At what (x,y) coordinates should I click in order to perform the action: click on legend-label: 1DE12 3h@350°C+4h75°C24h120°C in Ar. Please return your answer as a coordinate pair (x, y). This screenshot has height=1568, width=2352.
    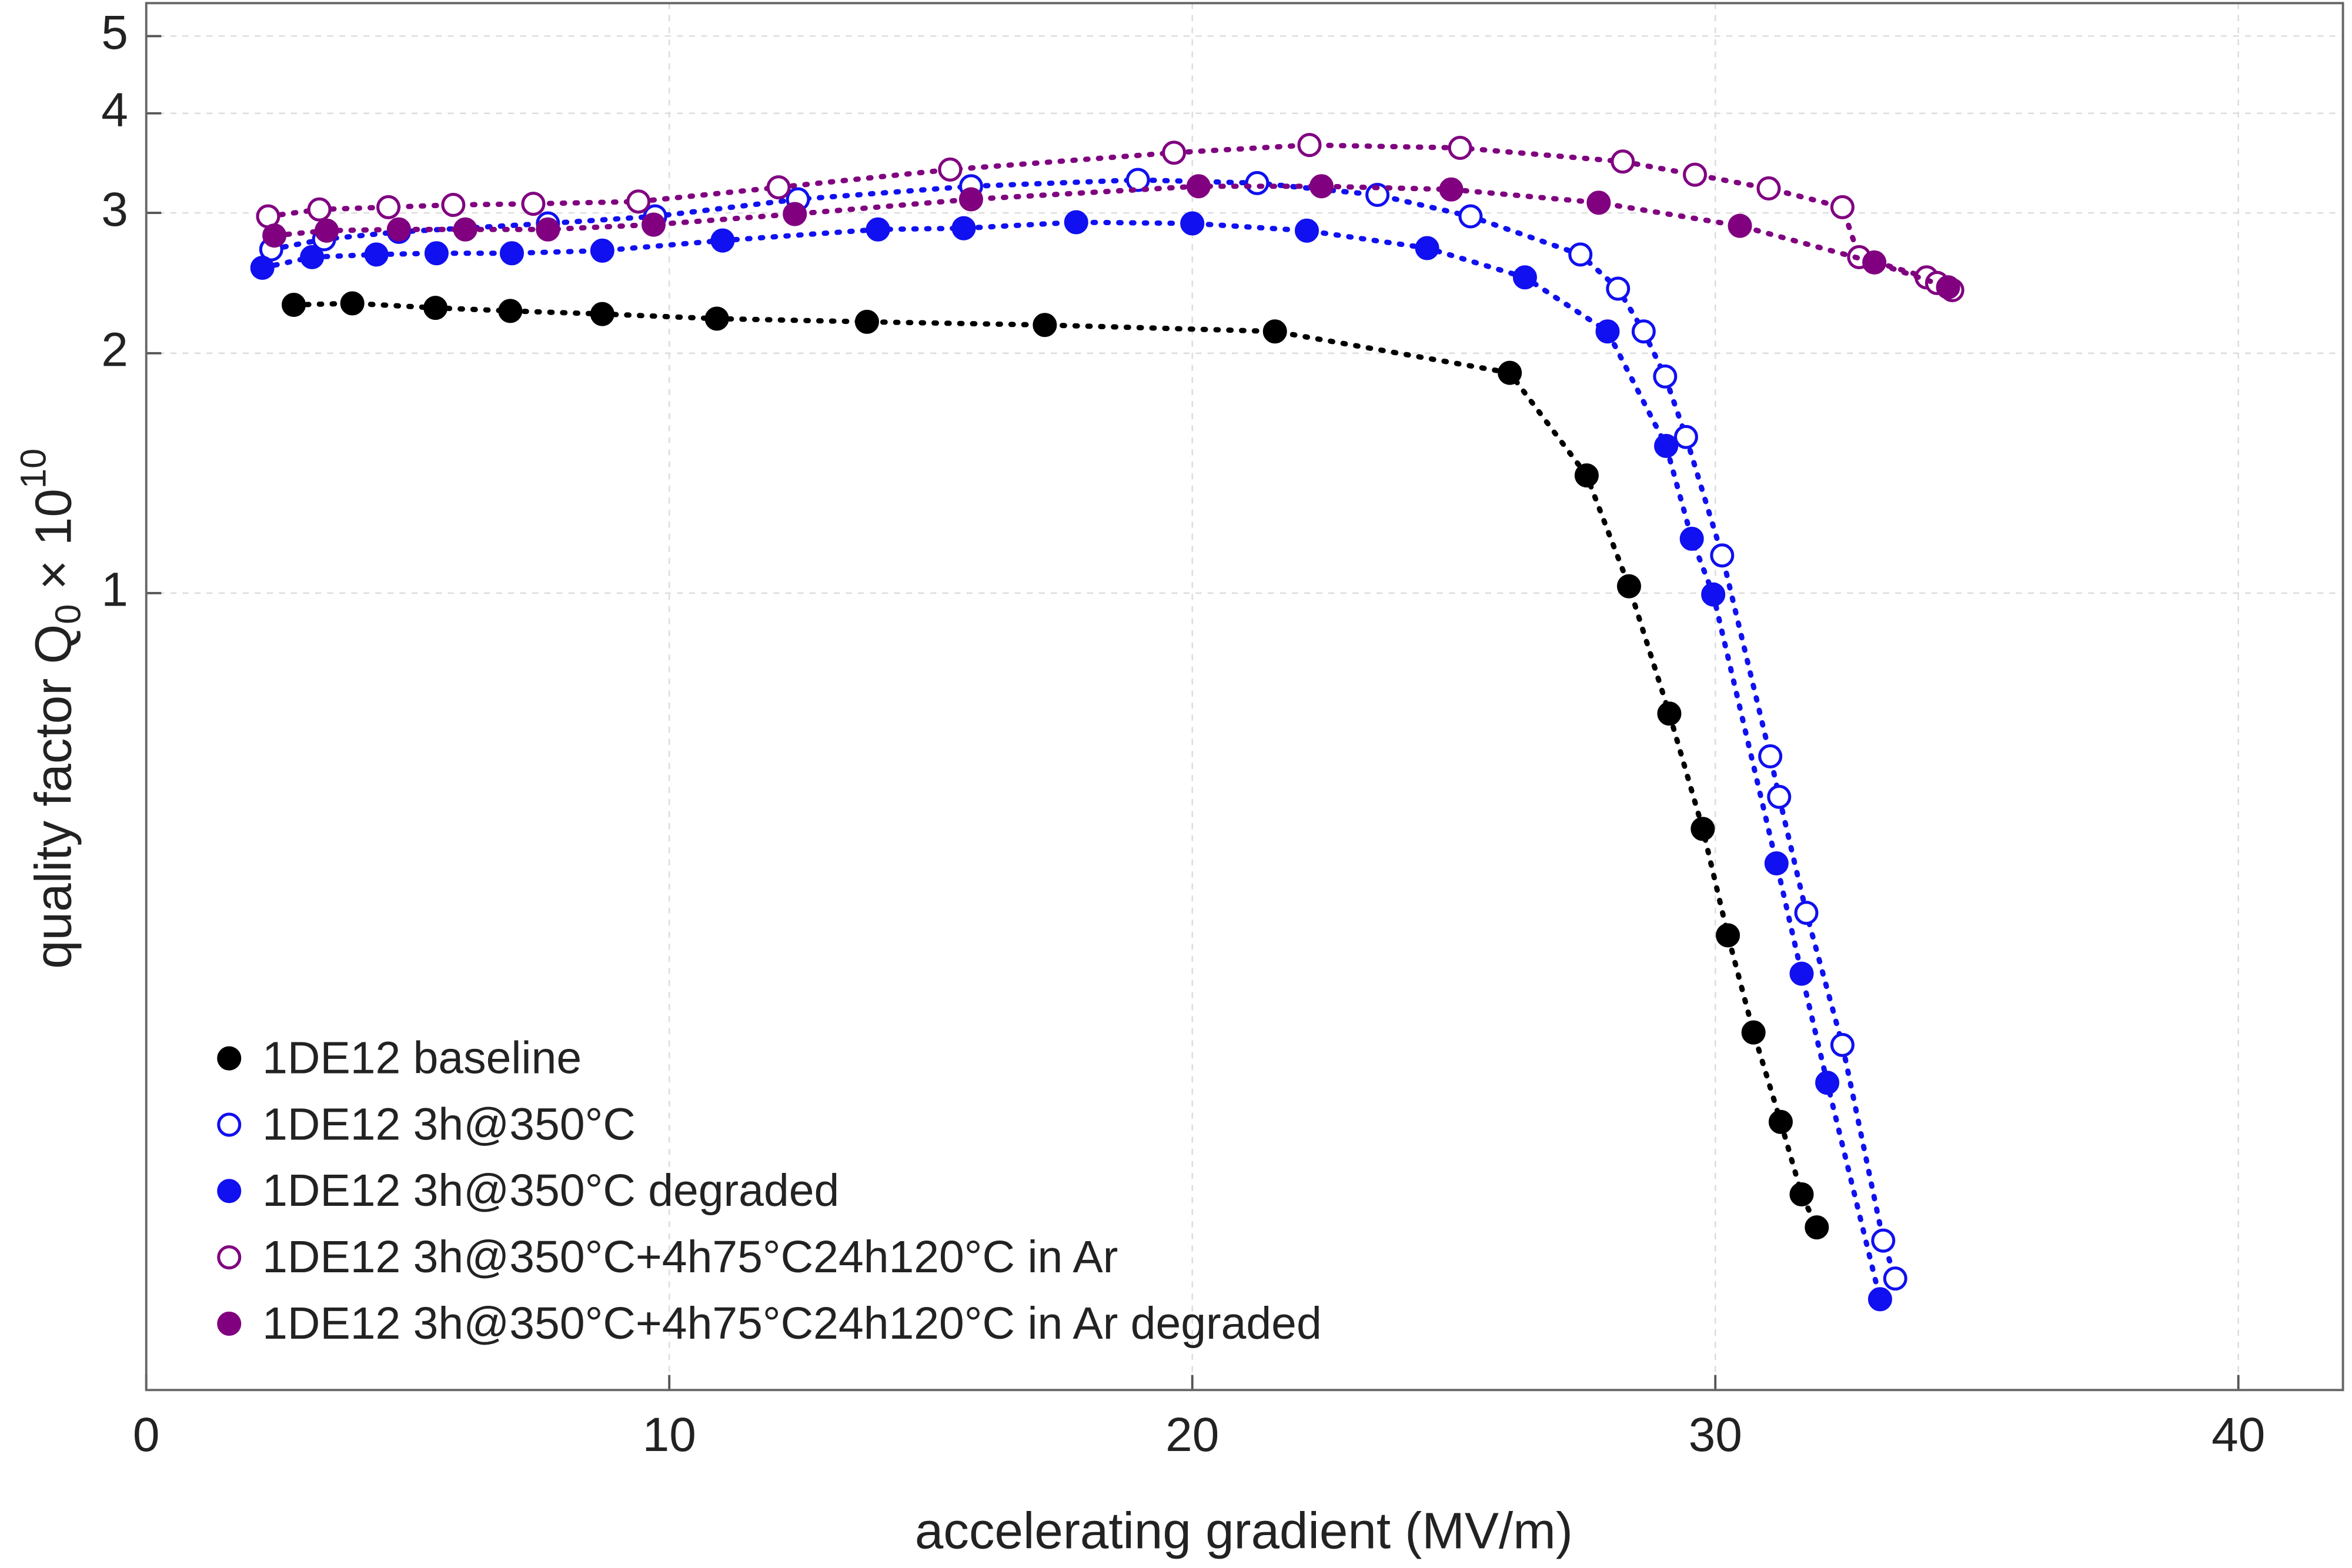
    Looking at the image, I should click on (690, 1257).